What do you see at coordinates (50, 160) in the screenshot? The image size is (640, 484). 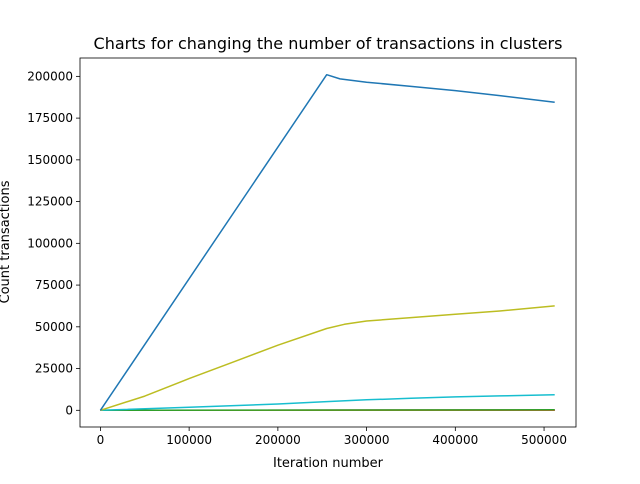 I see `y-tick-label: 150000` at bounding box center [50, 160].